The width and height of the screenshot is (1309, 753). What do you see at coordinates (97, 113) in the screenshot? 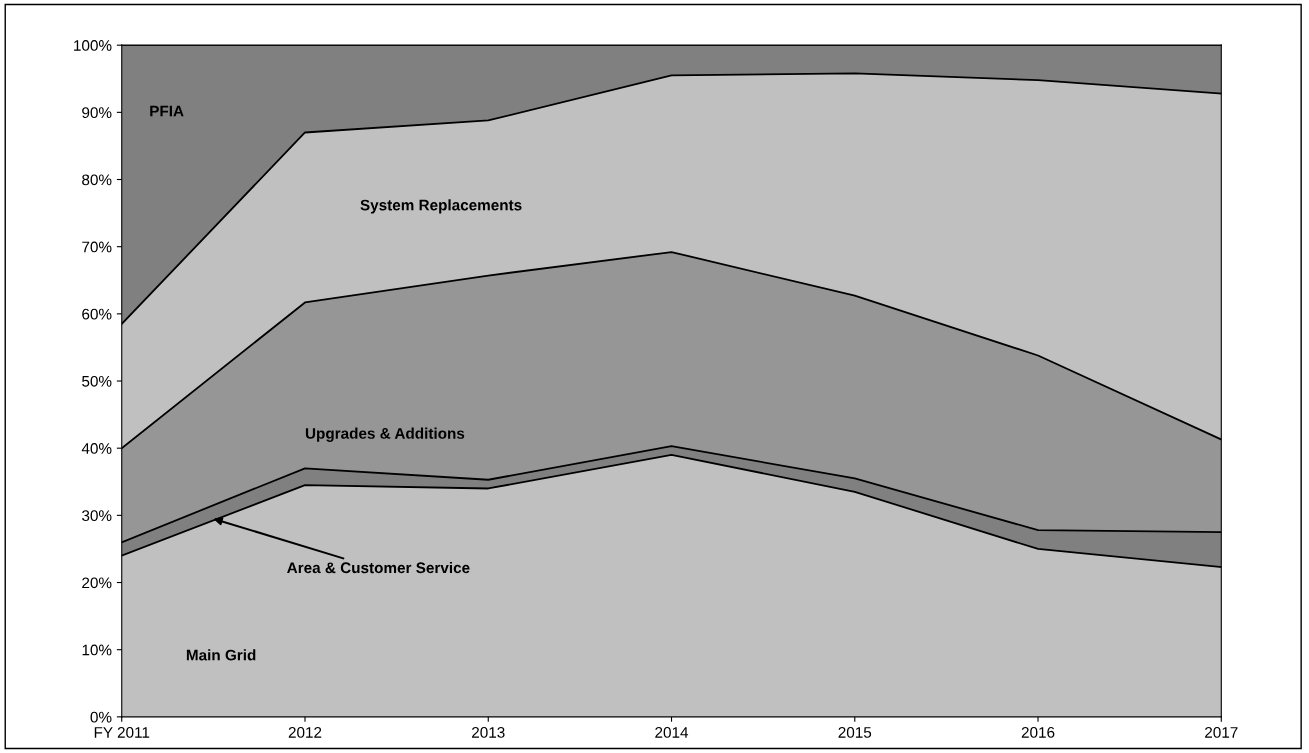
I see `y-tick-label: 90%` at bounding box center [97, 113].